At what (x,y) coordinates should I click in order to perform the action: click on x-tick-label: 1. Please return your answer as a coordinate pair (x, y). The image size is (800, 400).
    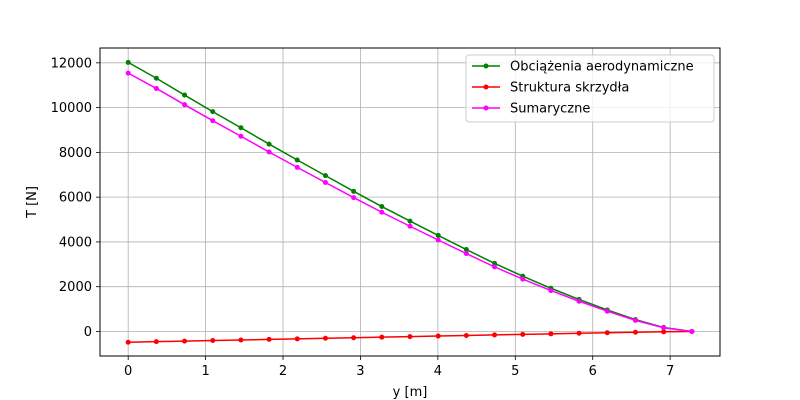
    Looking at the image, I should click on (205, 371).